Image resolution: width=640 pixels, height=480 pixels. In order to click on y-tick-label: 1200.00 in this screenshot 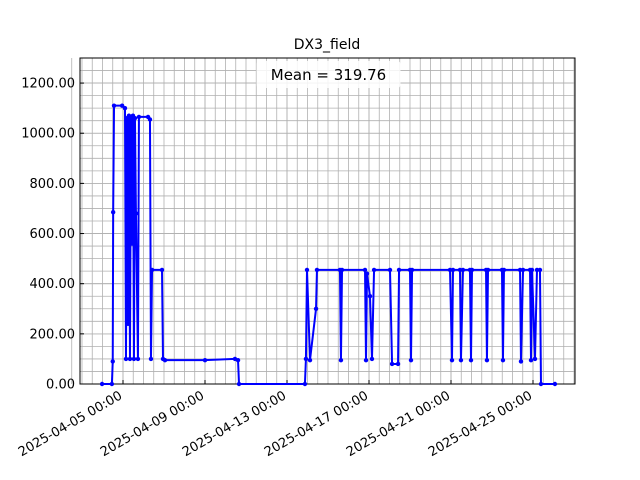, I will do `click(48, 84)`.